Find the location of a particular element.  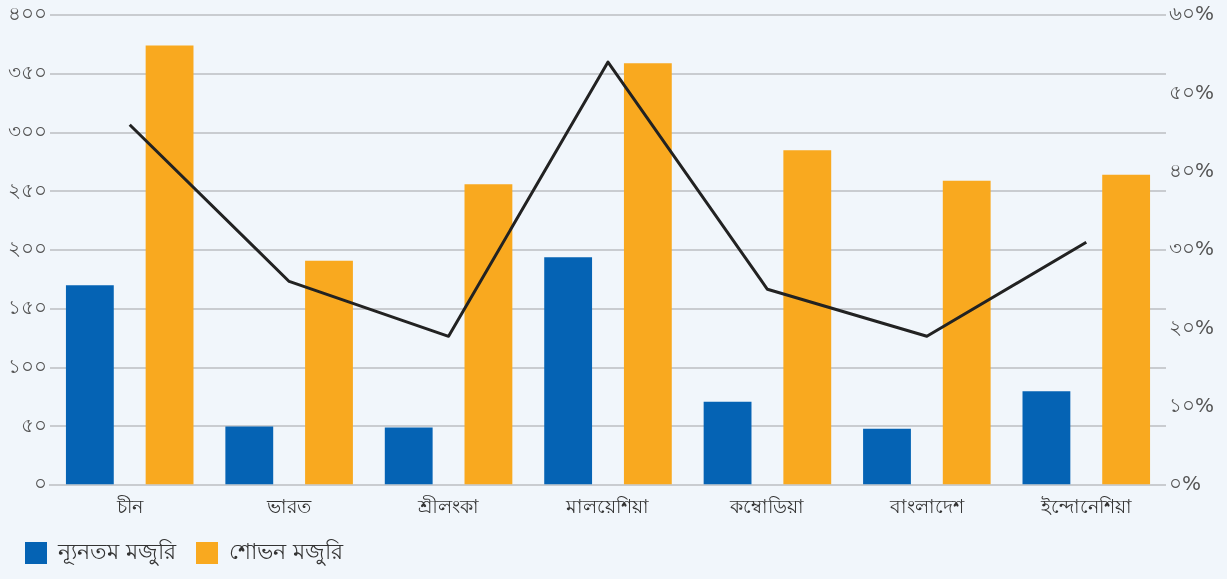

y-tick-label: ৩০০ is located at coordinates (27, 130).